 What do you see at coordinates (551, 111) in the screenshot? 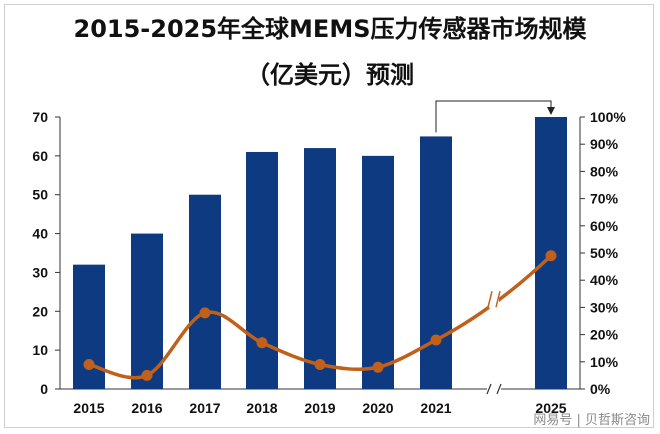
I see `annotation-arrow-head` at bounding box center [551, 111].